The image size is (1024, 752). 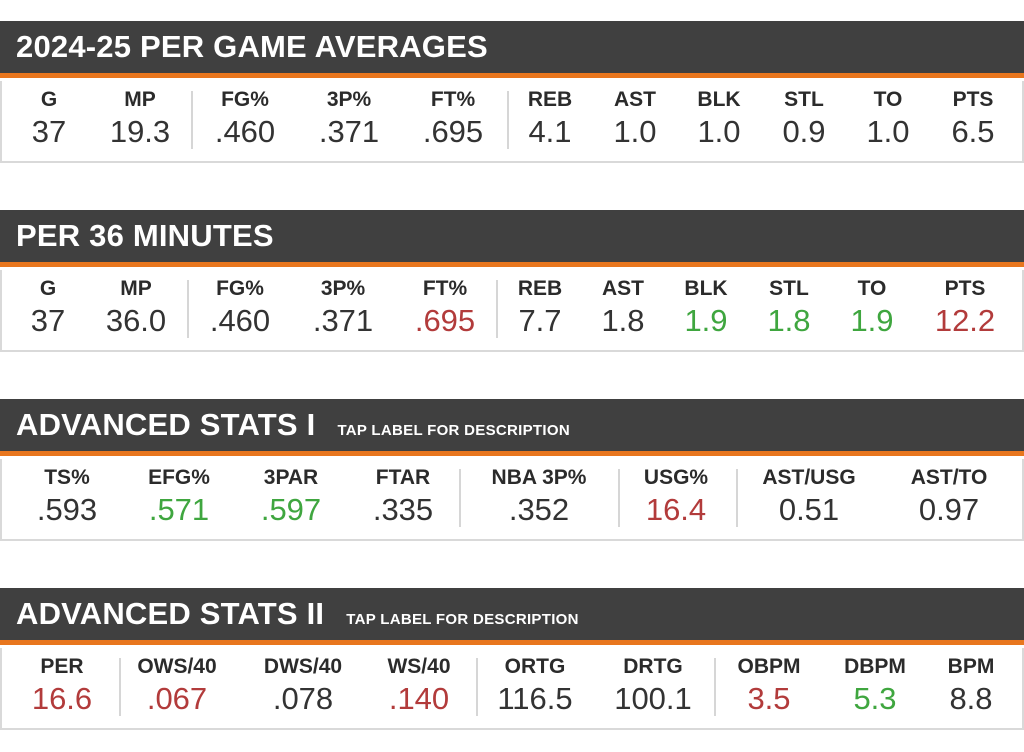 I want to click on stat-ows-40: OWS/40 .067, so click(x=177, y=683).